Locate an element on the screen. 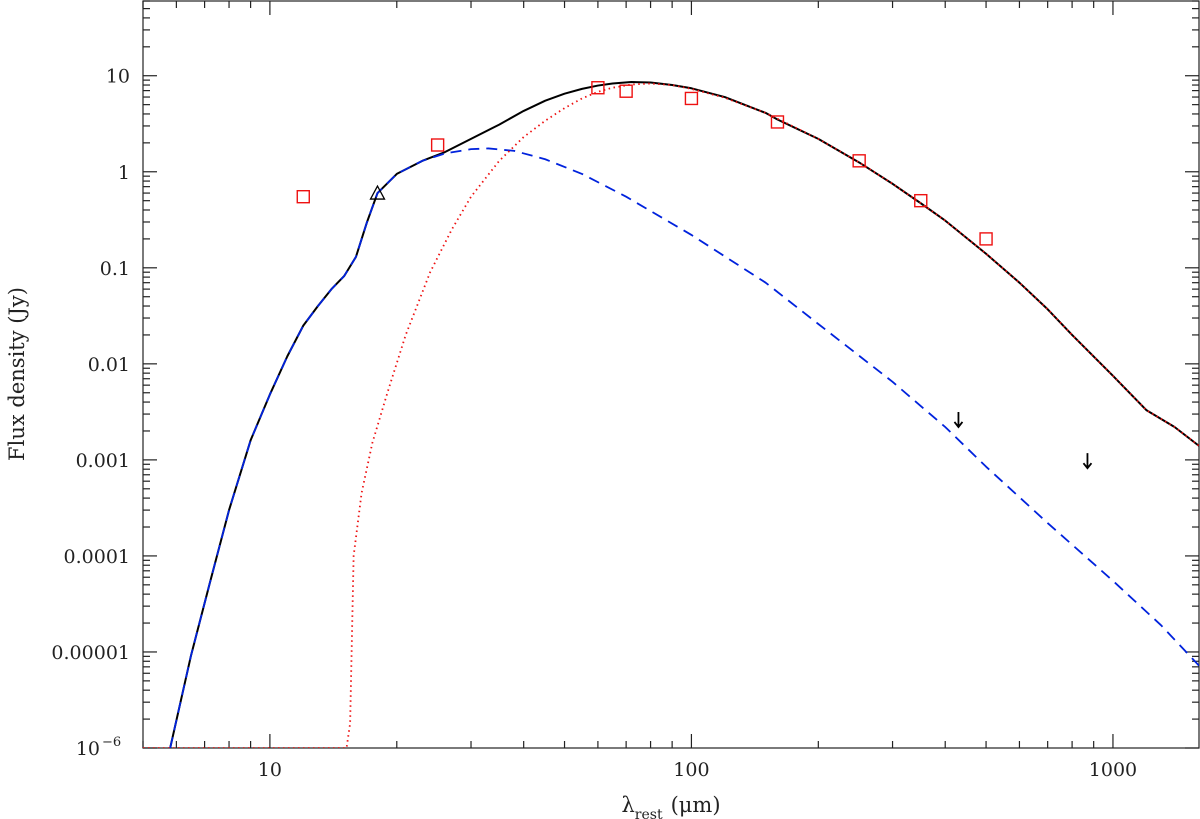 The height and width of the screenshot is (819, 1200). x-axis-label-main: λ is located at coordinates (627, 805).